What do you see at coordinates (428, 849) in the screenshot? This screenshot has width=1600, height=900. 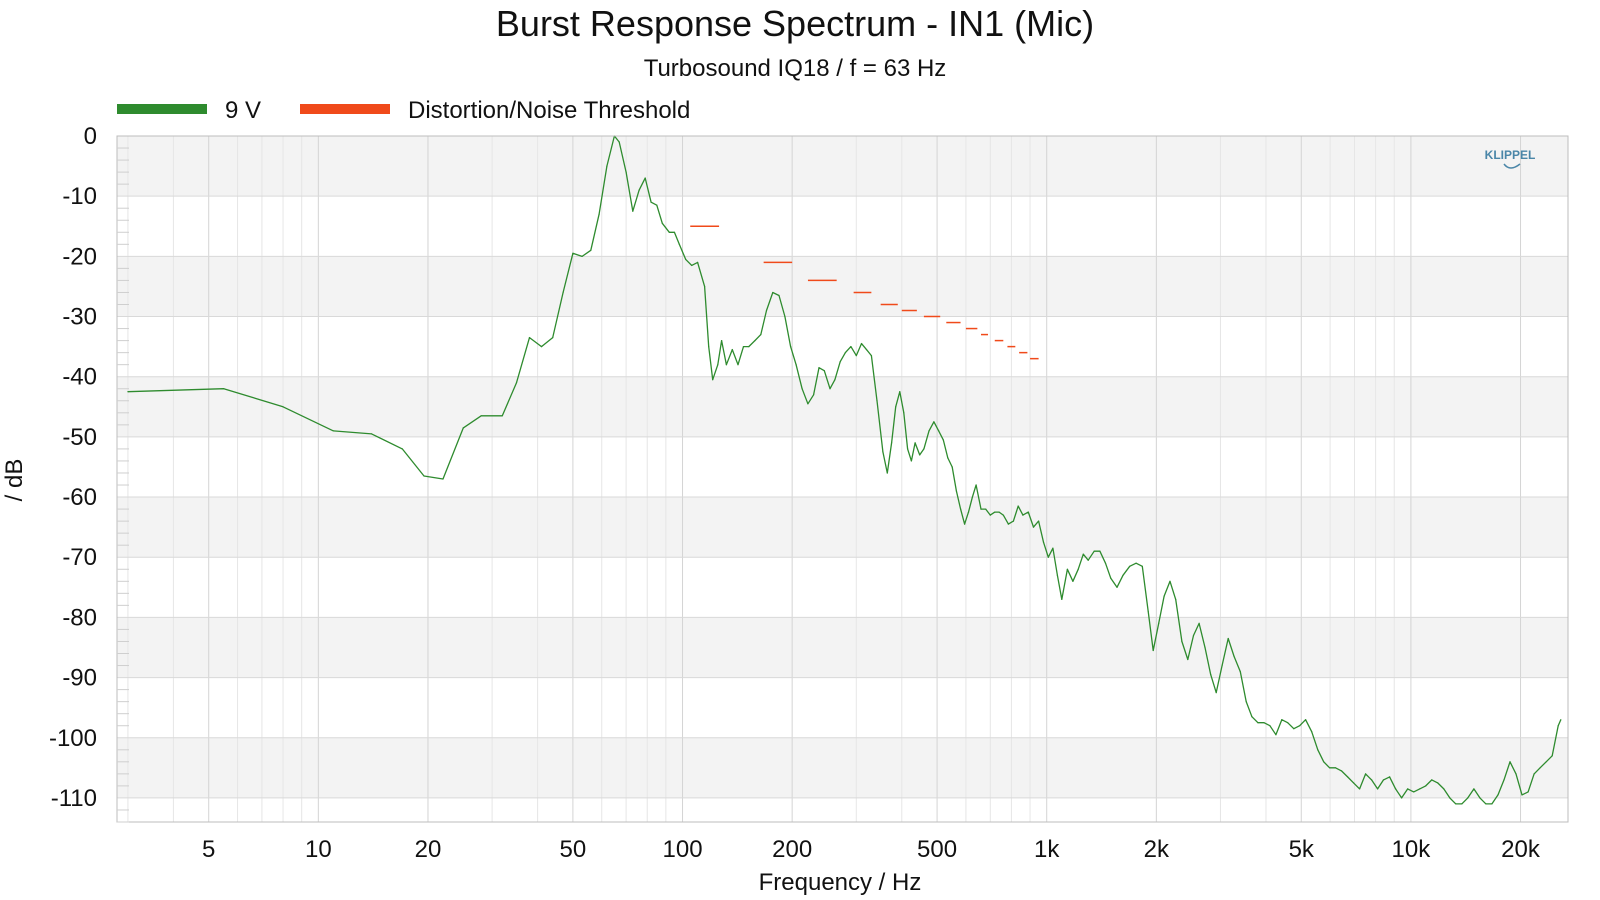 I see `x-tick-label: 20` at bounding box center [428, 849].